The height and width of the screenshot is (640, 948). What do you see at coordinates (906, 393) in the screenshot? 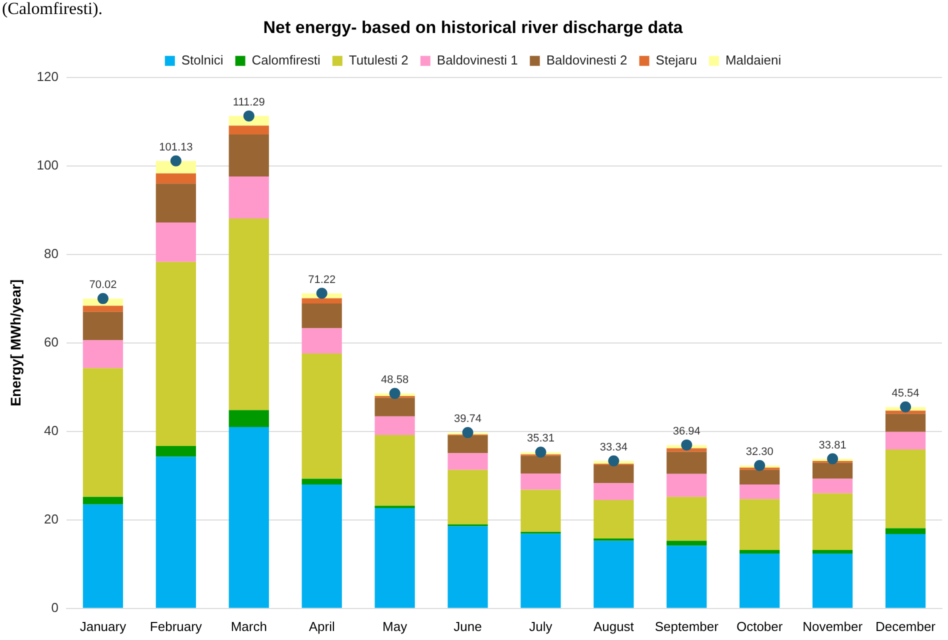
I see `data-label: 45.54` at bounding box center [906, 393].